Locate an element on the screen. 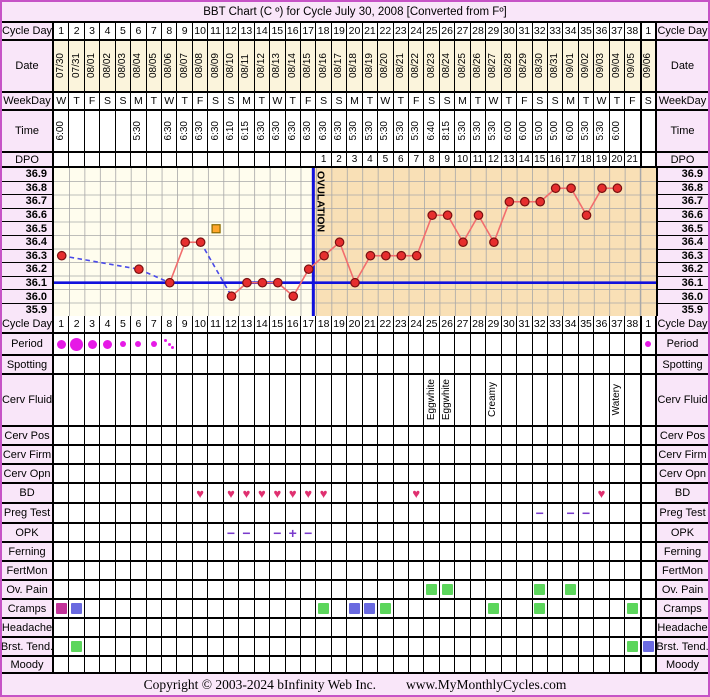  dpo-cell: 18 is located at coordinates (587, 159).